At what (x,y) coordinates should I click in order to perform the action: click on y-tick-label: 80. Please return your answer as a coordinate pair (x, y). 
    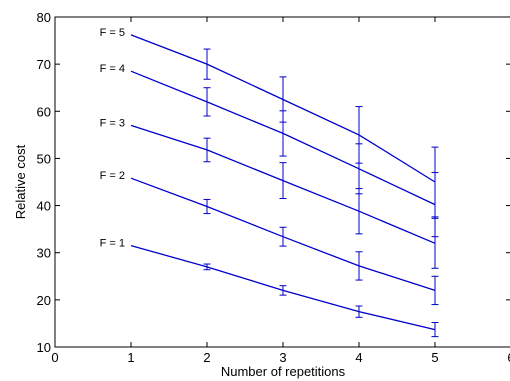
    Looking at the image, I should click on (44, 17).